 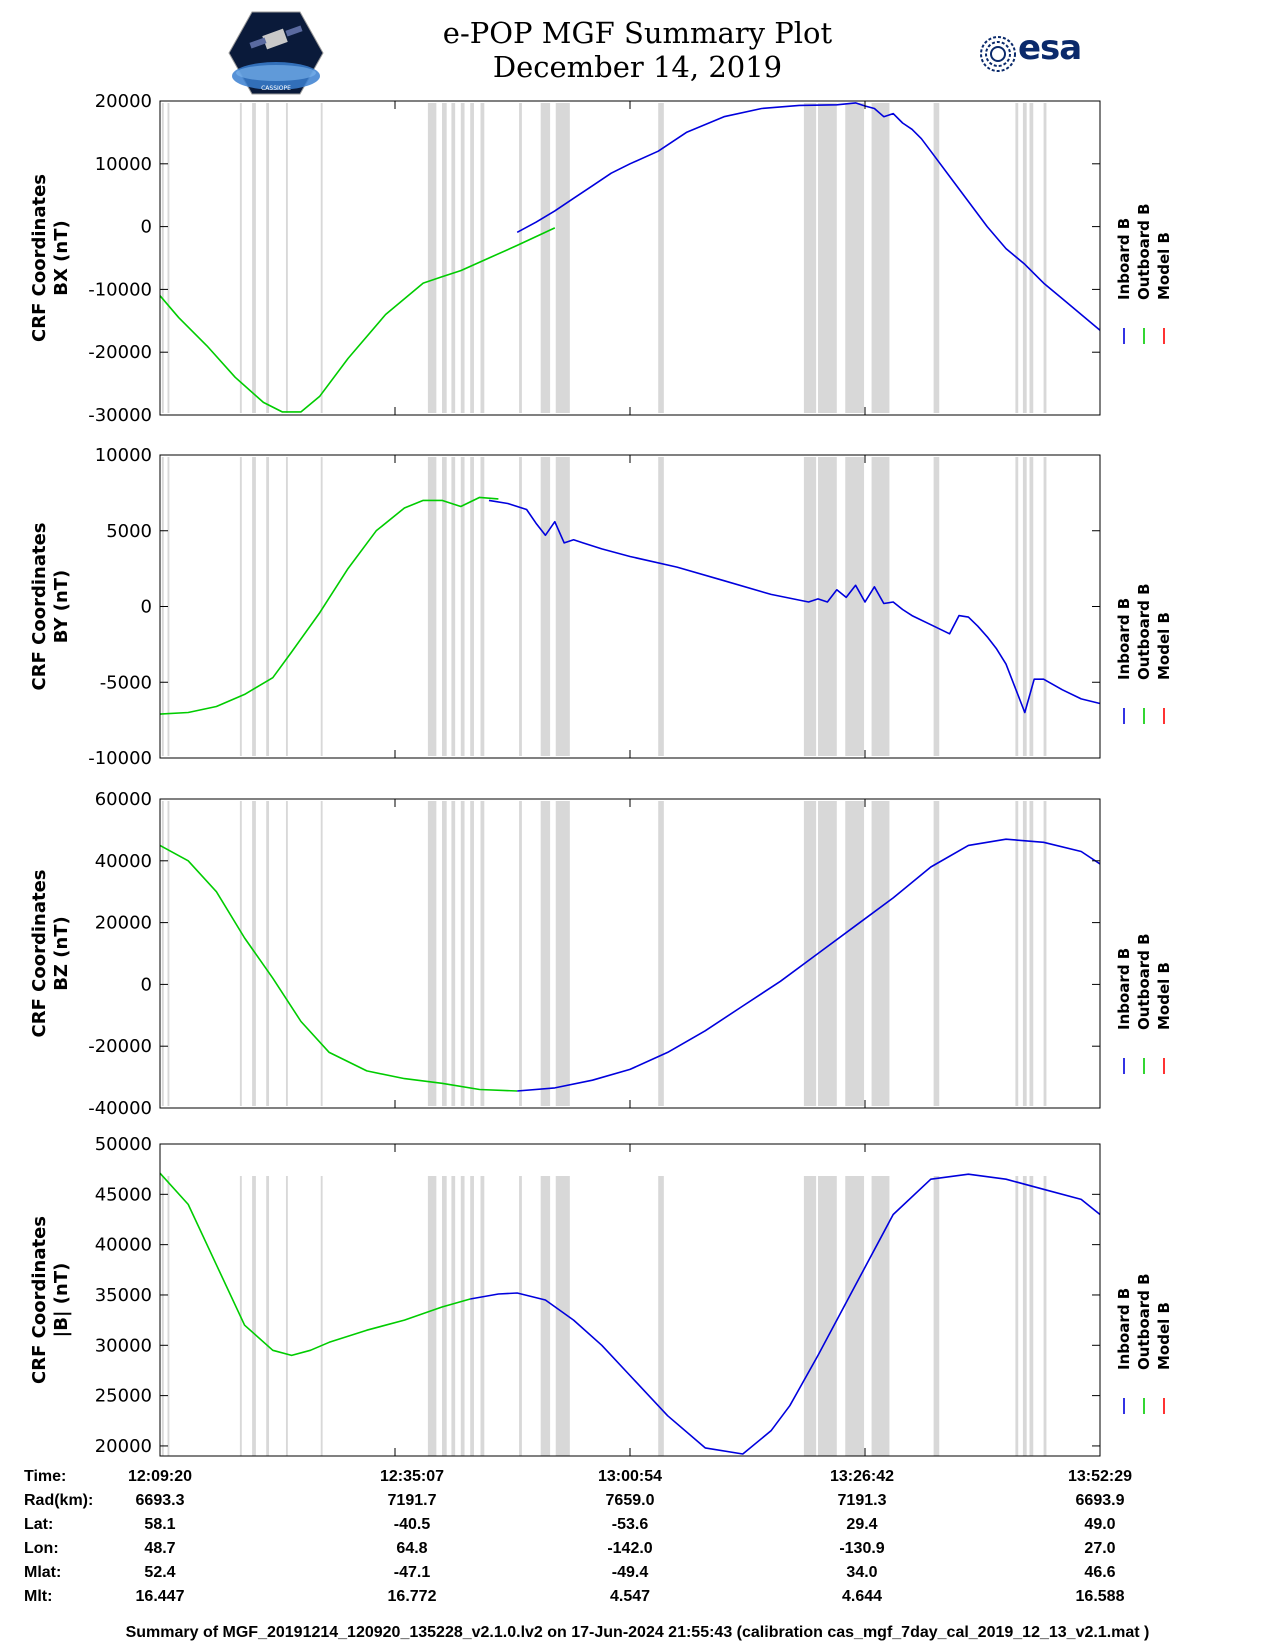 I want to click on info-value: 6693.3, so click(x=160, y=1500).